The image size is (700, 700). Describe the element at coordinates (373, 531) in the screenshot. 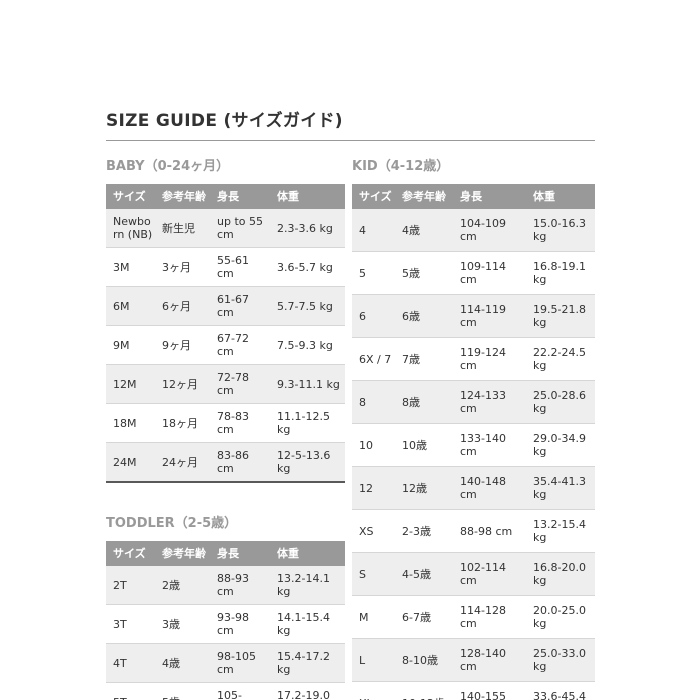

I see `table-cell: XS` at that location.